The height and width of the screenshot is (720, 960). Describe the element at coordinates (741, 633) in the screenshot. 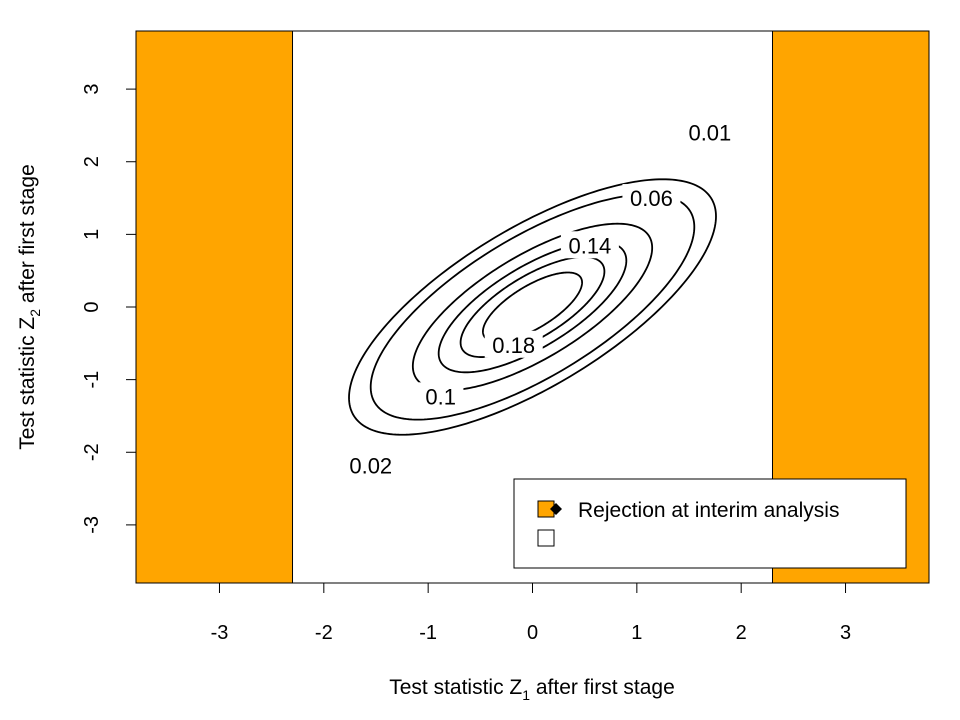

I see `x-tick-label: 2` at that location.